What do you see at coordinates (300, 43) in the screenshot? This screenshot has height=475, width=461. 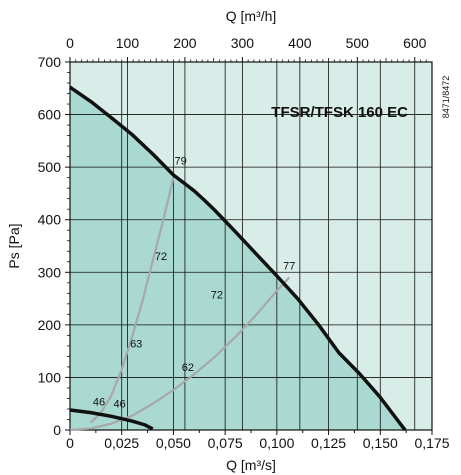 I see `x2-tick-label: 400` at bounding box center [300, 43].